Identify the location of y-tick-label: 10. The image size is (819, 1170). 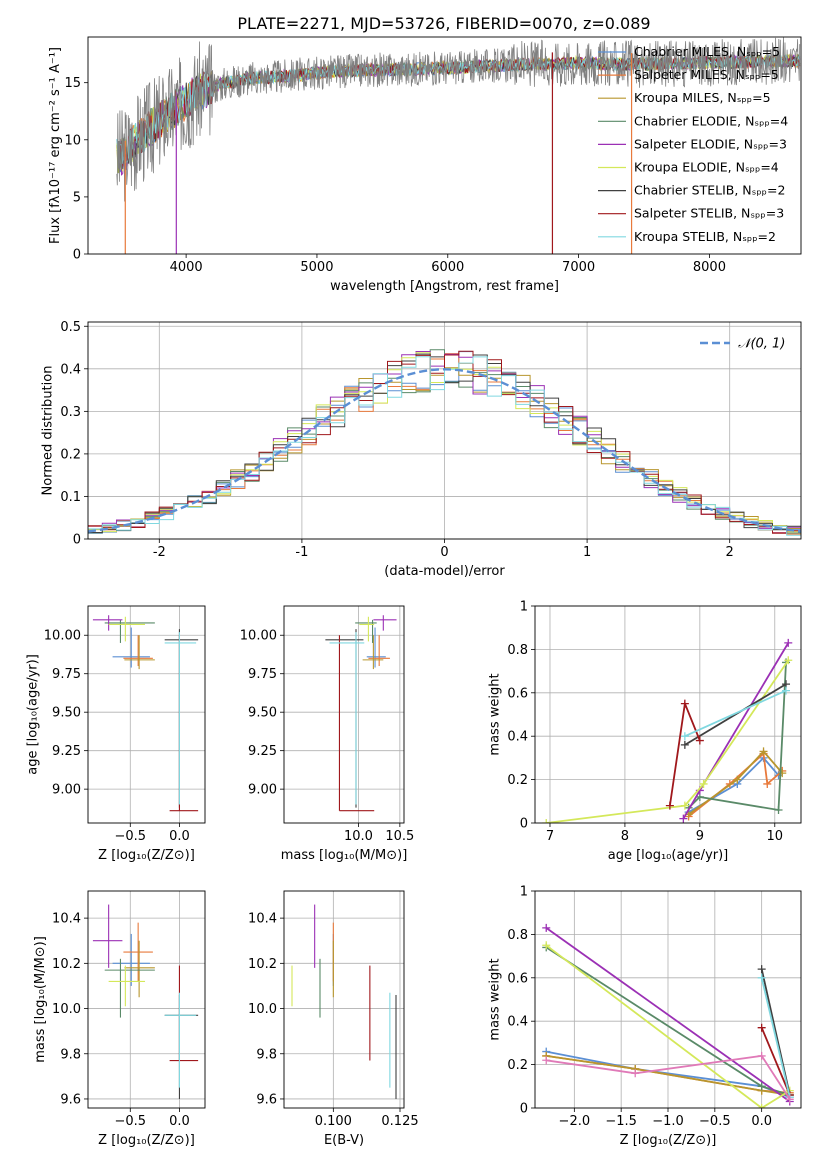
(72, 140).